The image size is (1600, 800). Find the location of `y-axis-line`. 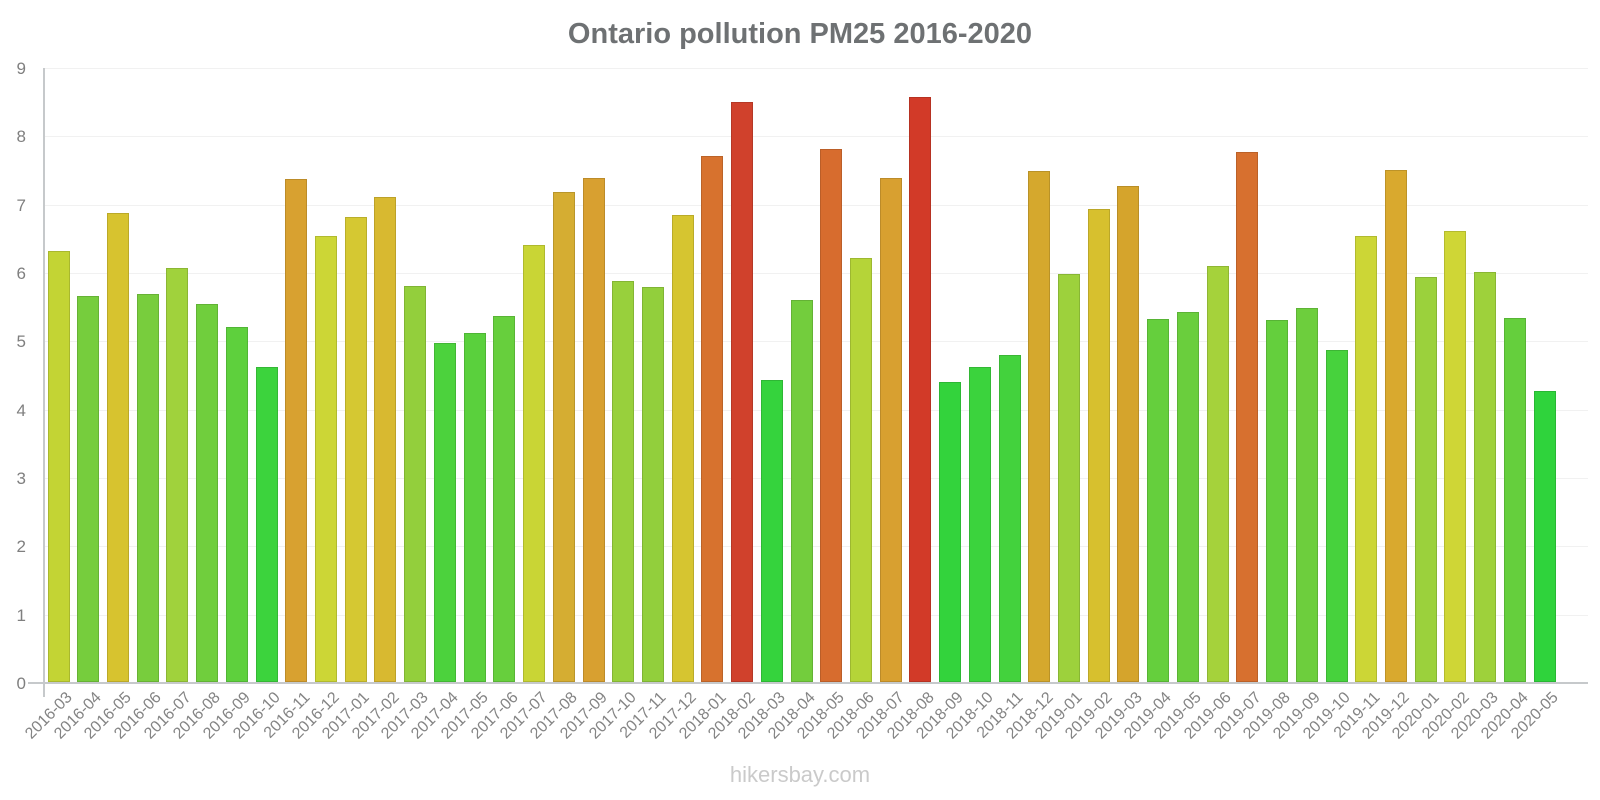

y-axis-line is located at coordinates (44, 382).